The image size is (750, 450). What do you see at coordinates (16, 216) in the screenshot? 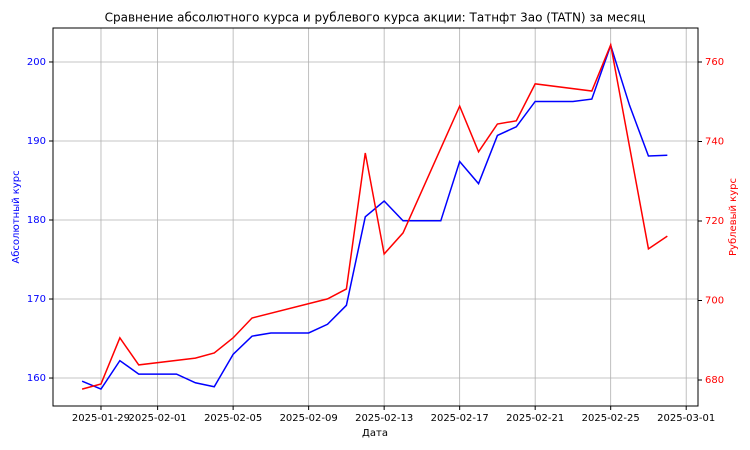
I see `y-axis-label: Абсолютный курс` at bounding box center [16, 216].